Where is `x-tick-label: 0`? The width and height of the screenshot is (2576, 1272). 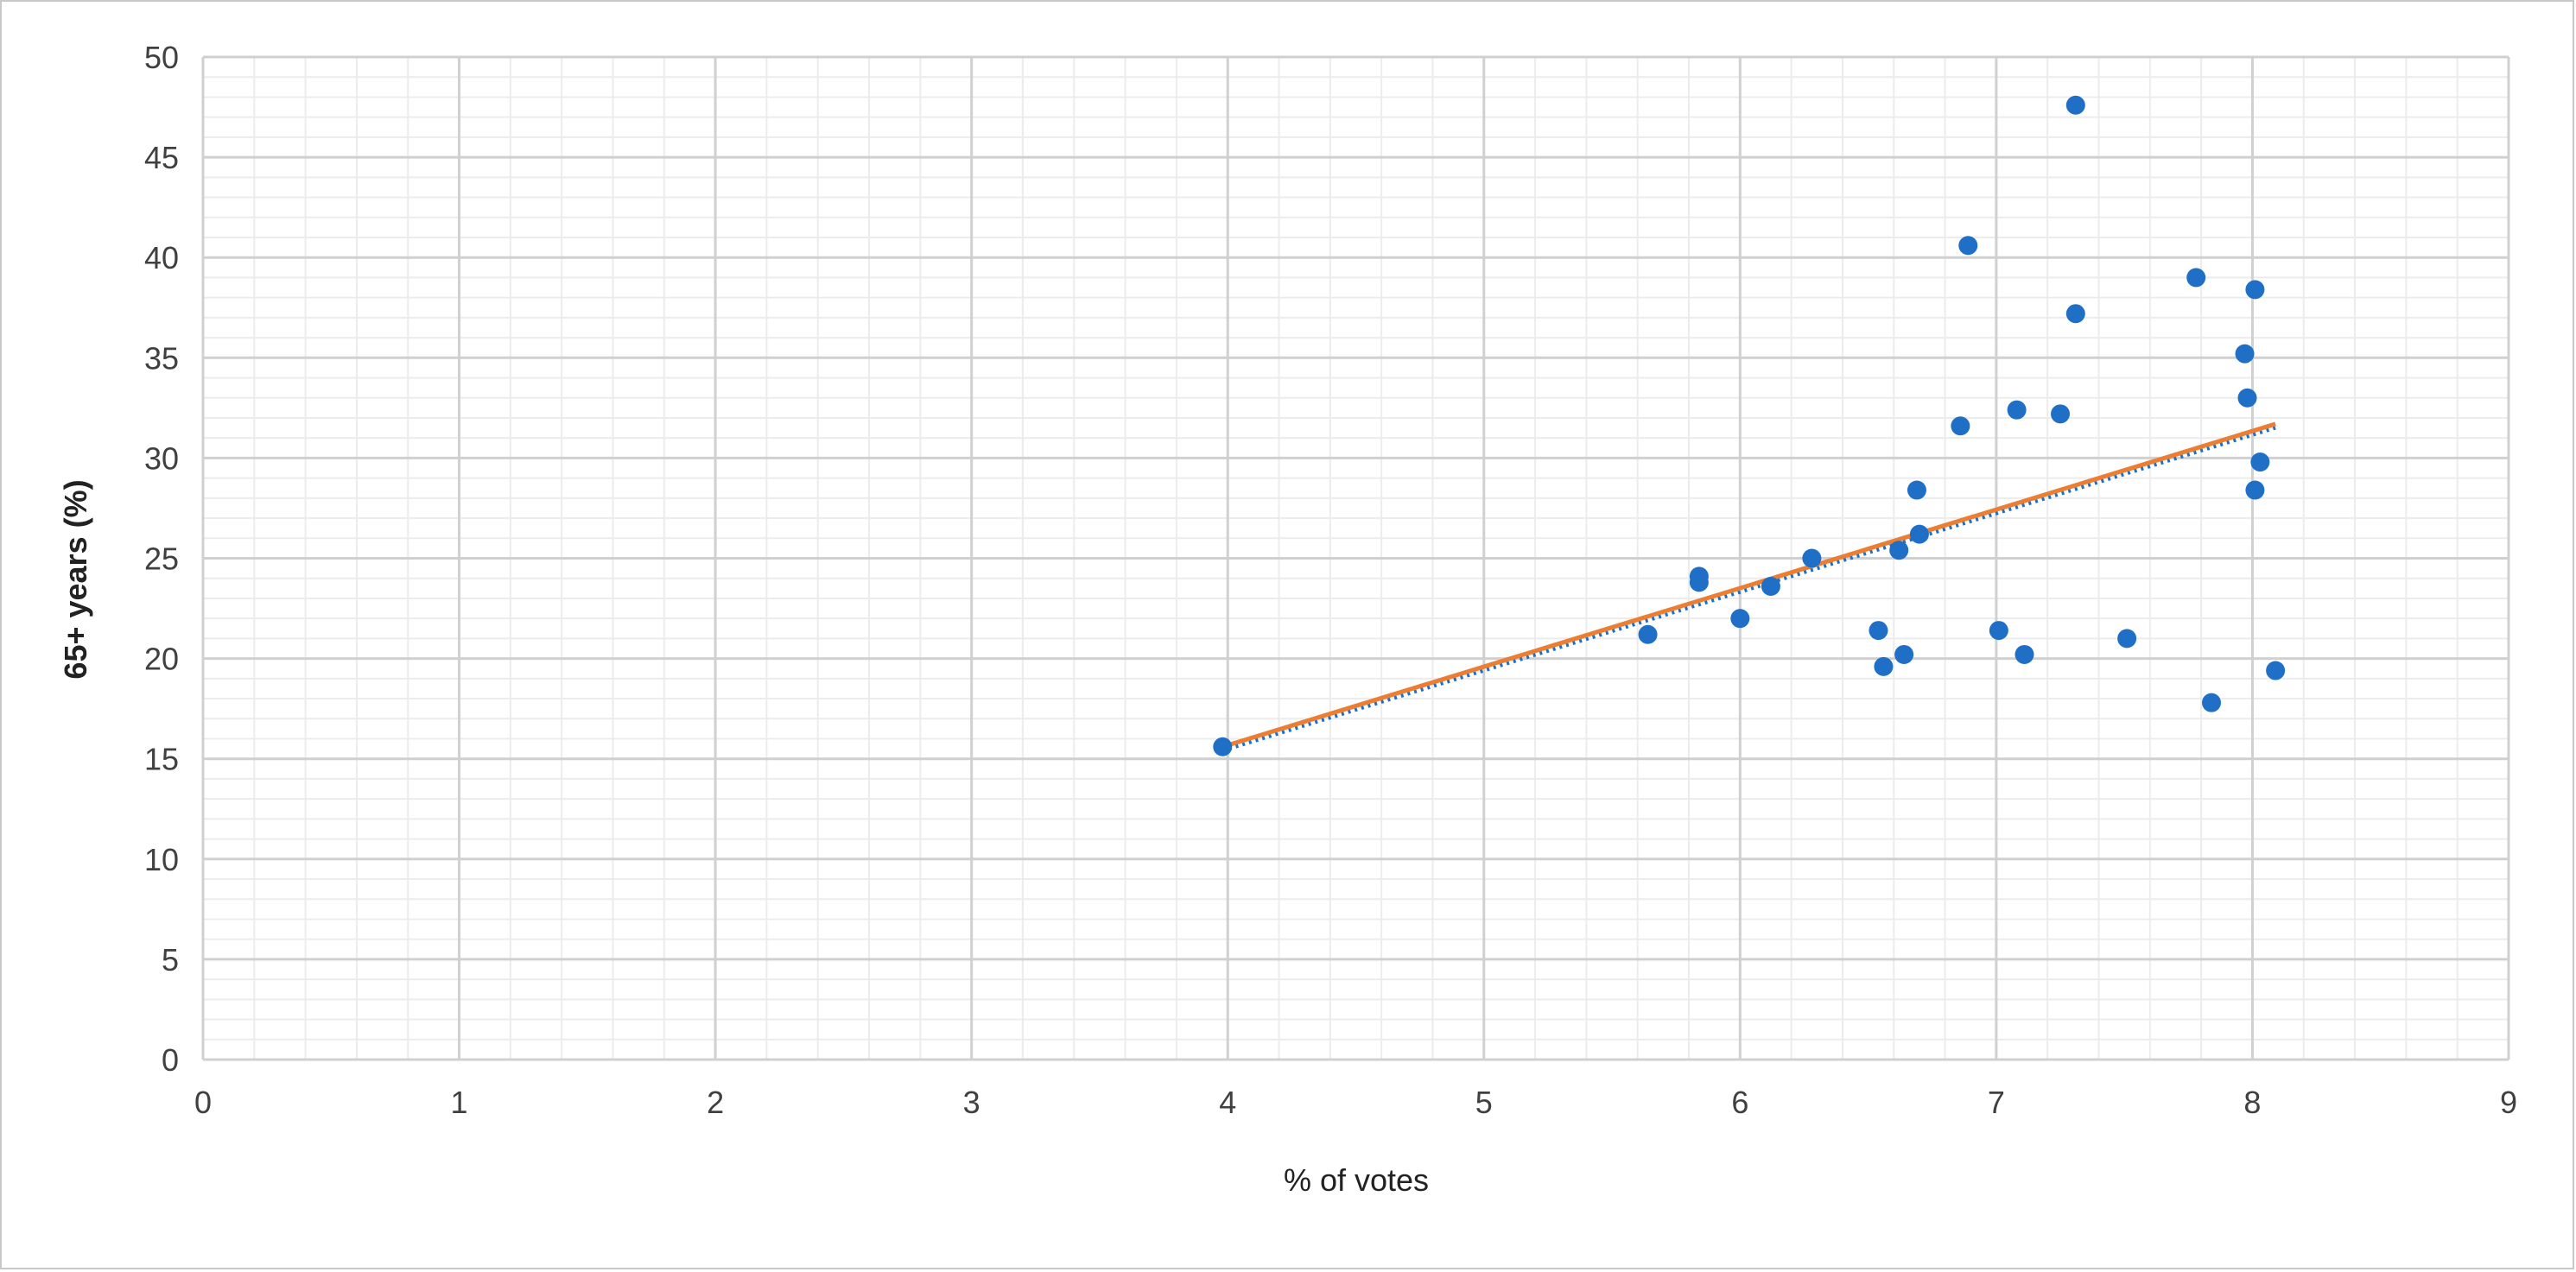
x-tick-label: 0 is located at coordinates (203, 1102).